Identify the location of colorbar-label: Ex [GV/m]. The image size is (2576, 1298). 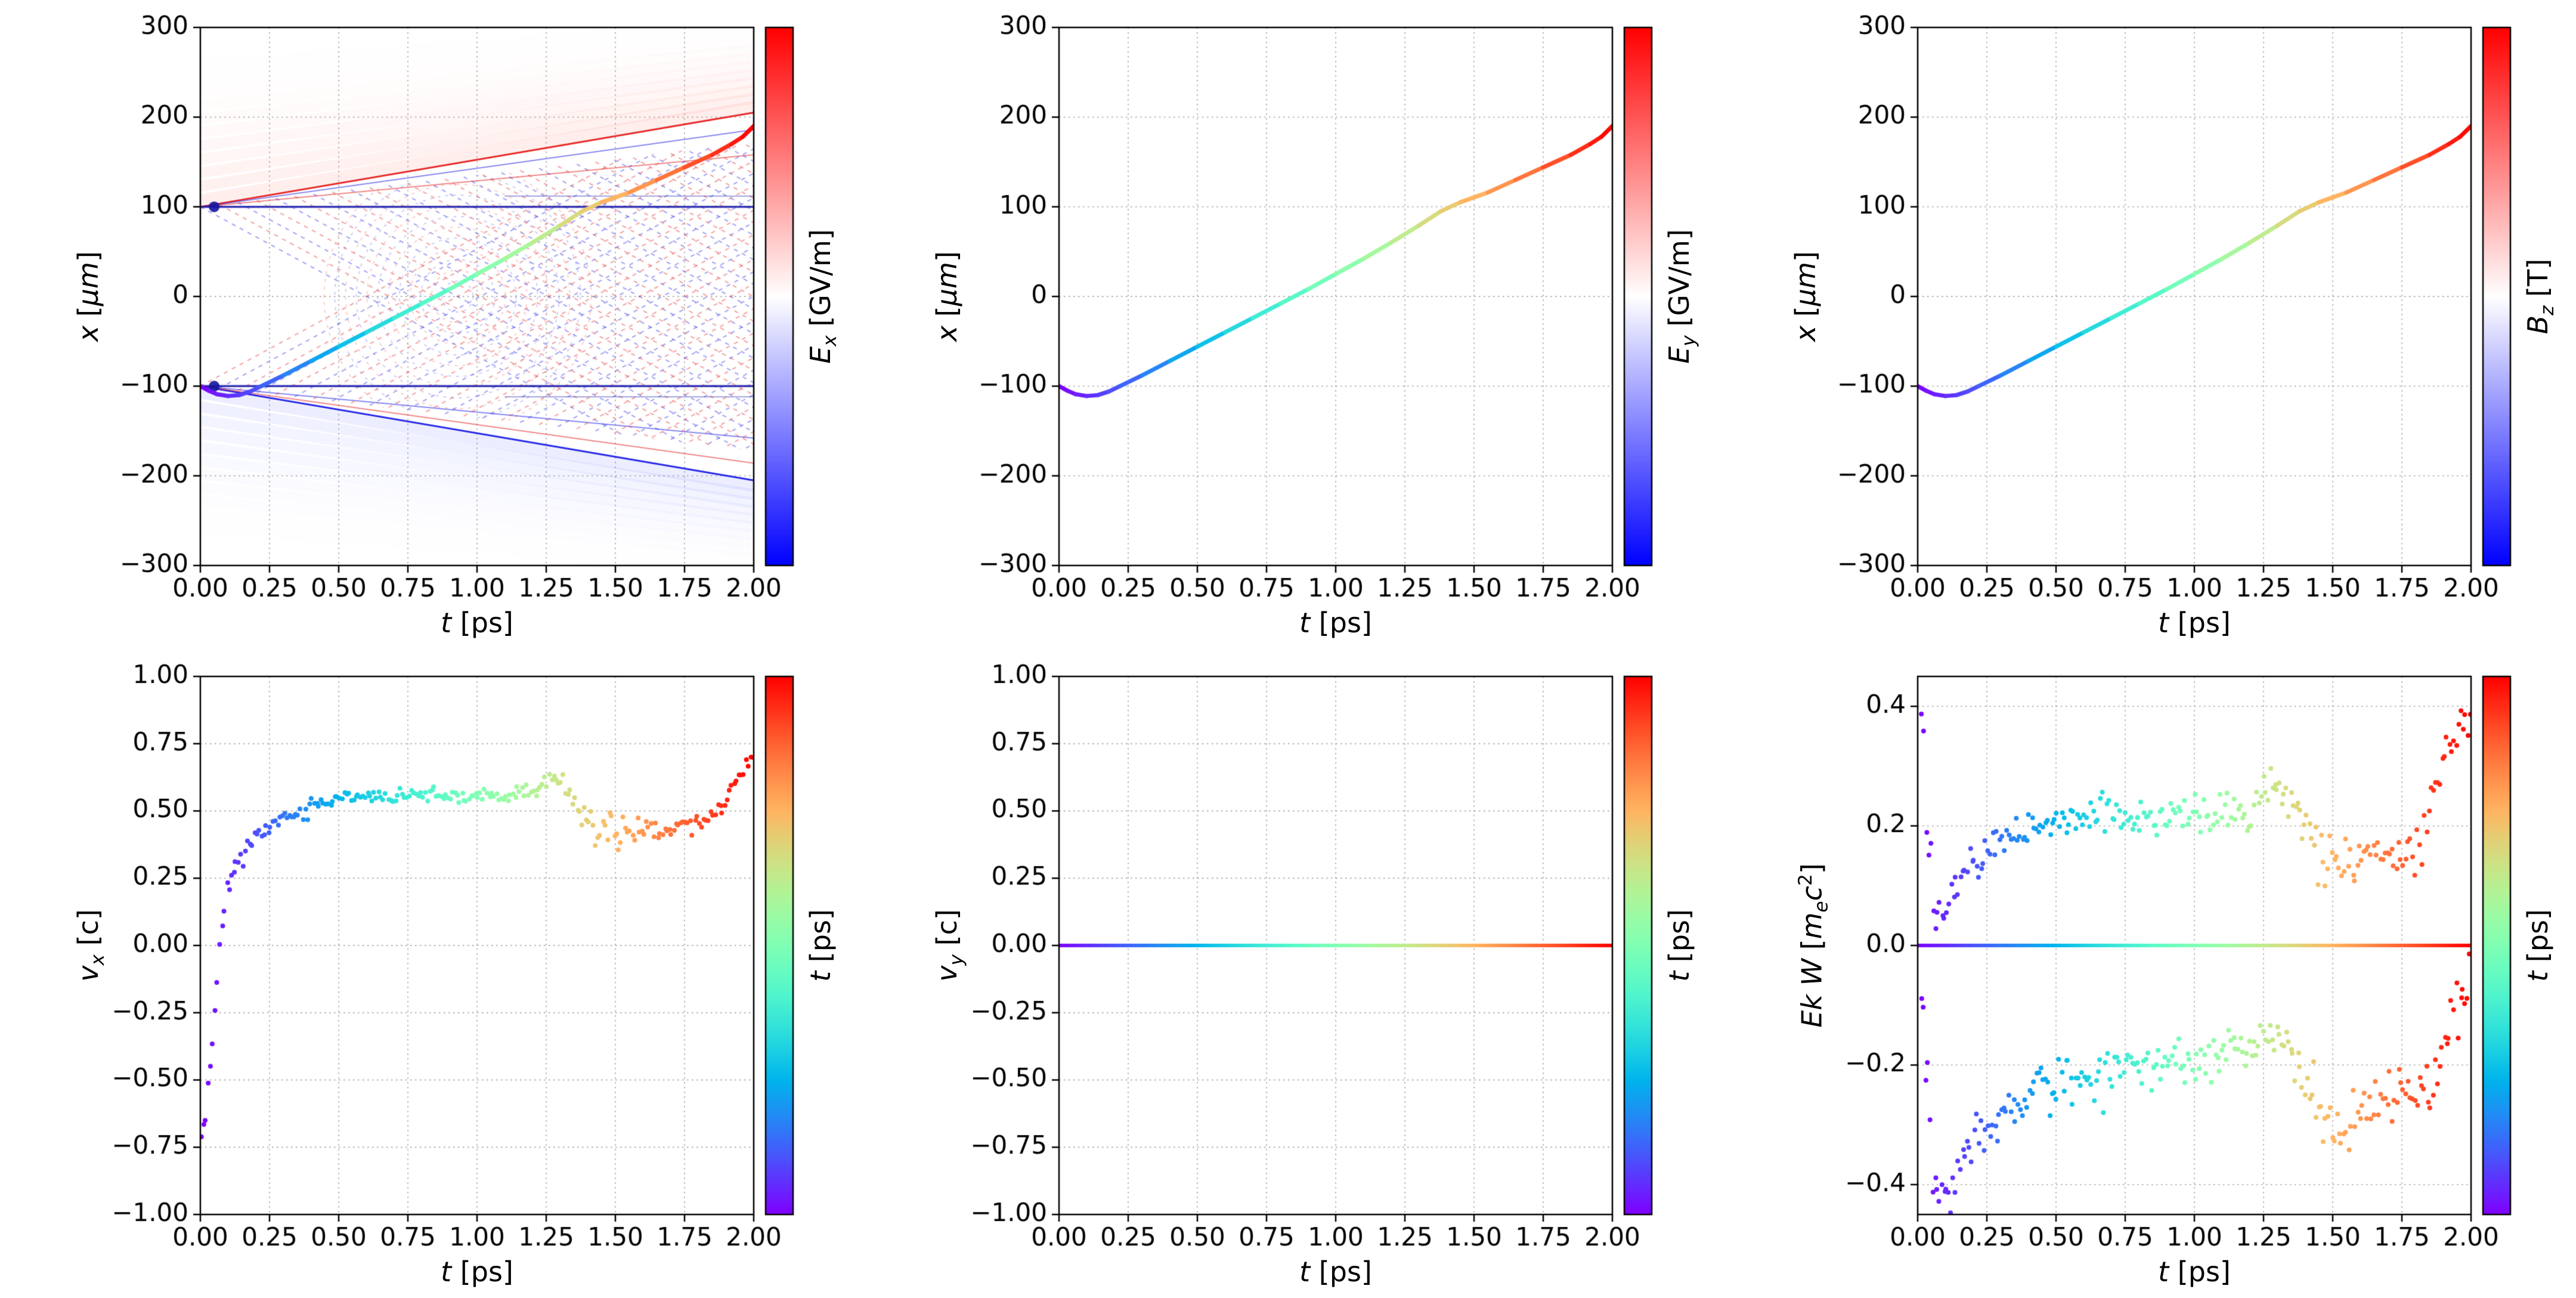
(822, 296).